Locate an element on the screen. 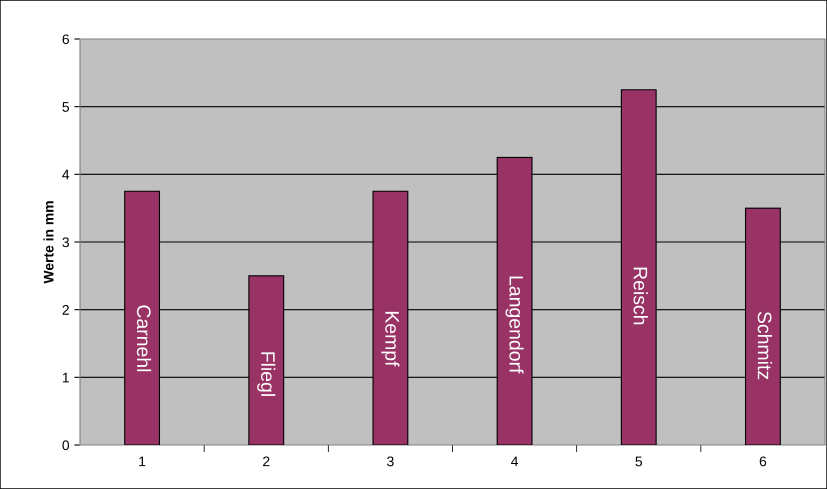  annotation: Schmitz is located at coordinates (765, 346).